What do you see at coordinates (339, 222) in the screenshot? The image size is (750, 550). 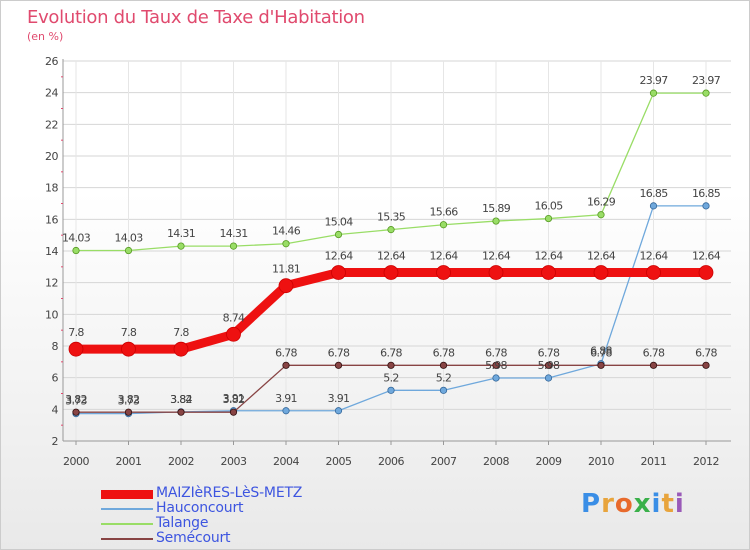 I see `data-label: 15.04` at bounding box center [339, 222].